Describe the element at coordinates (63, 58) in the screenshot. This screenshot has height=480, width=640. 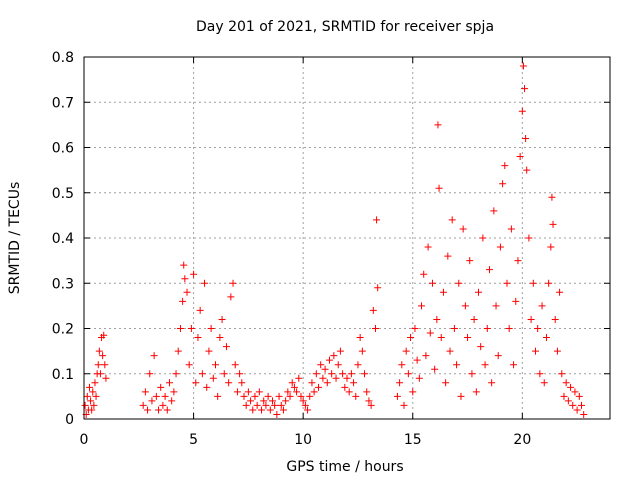
I see `y-tick-label: 0.8` at that location.